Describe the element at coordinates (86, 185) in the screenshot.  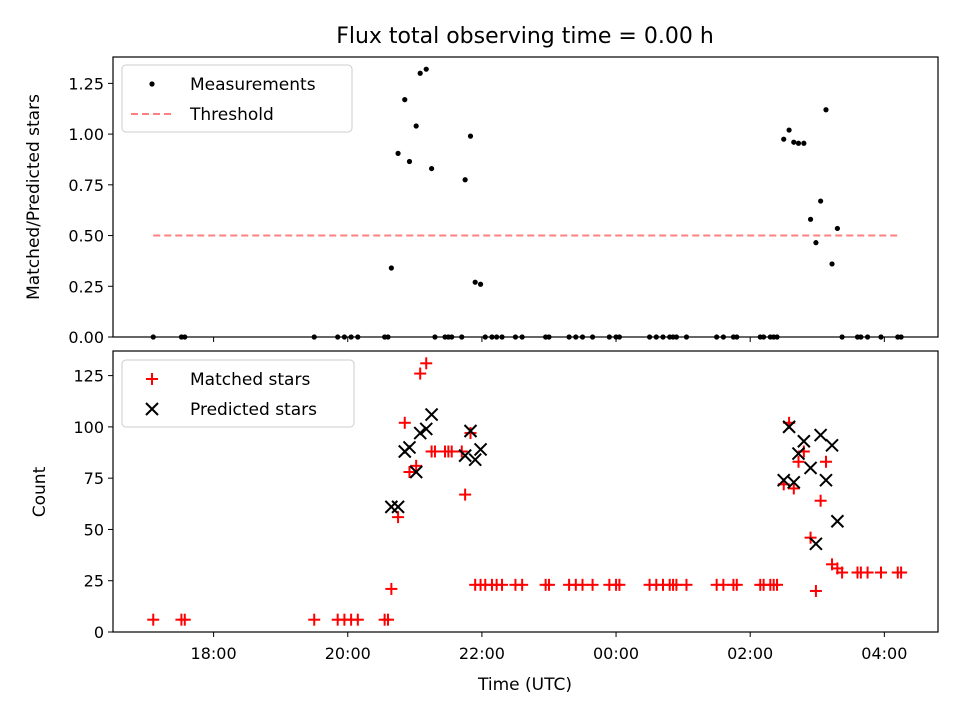
I see `top-ytick-label: 0.75` at that location.